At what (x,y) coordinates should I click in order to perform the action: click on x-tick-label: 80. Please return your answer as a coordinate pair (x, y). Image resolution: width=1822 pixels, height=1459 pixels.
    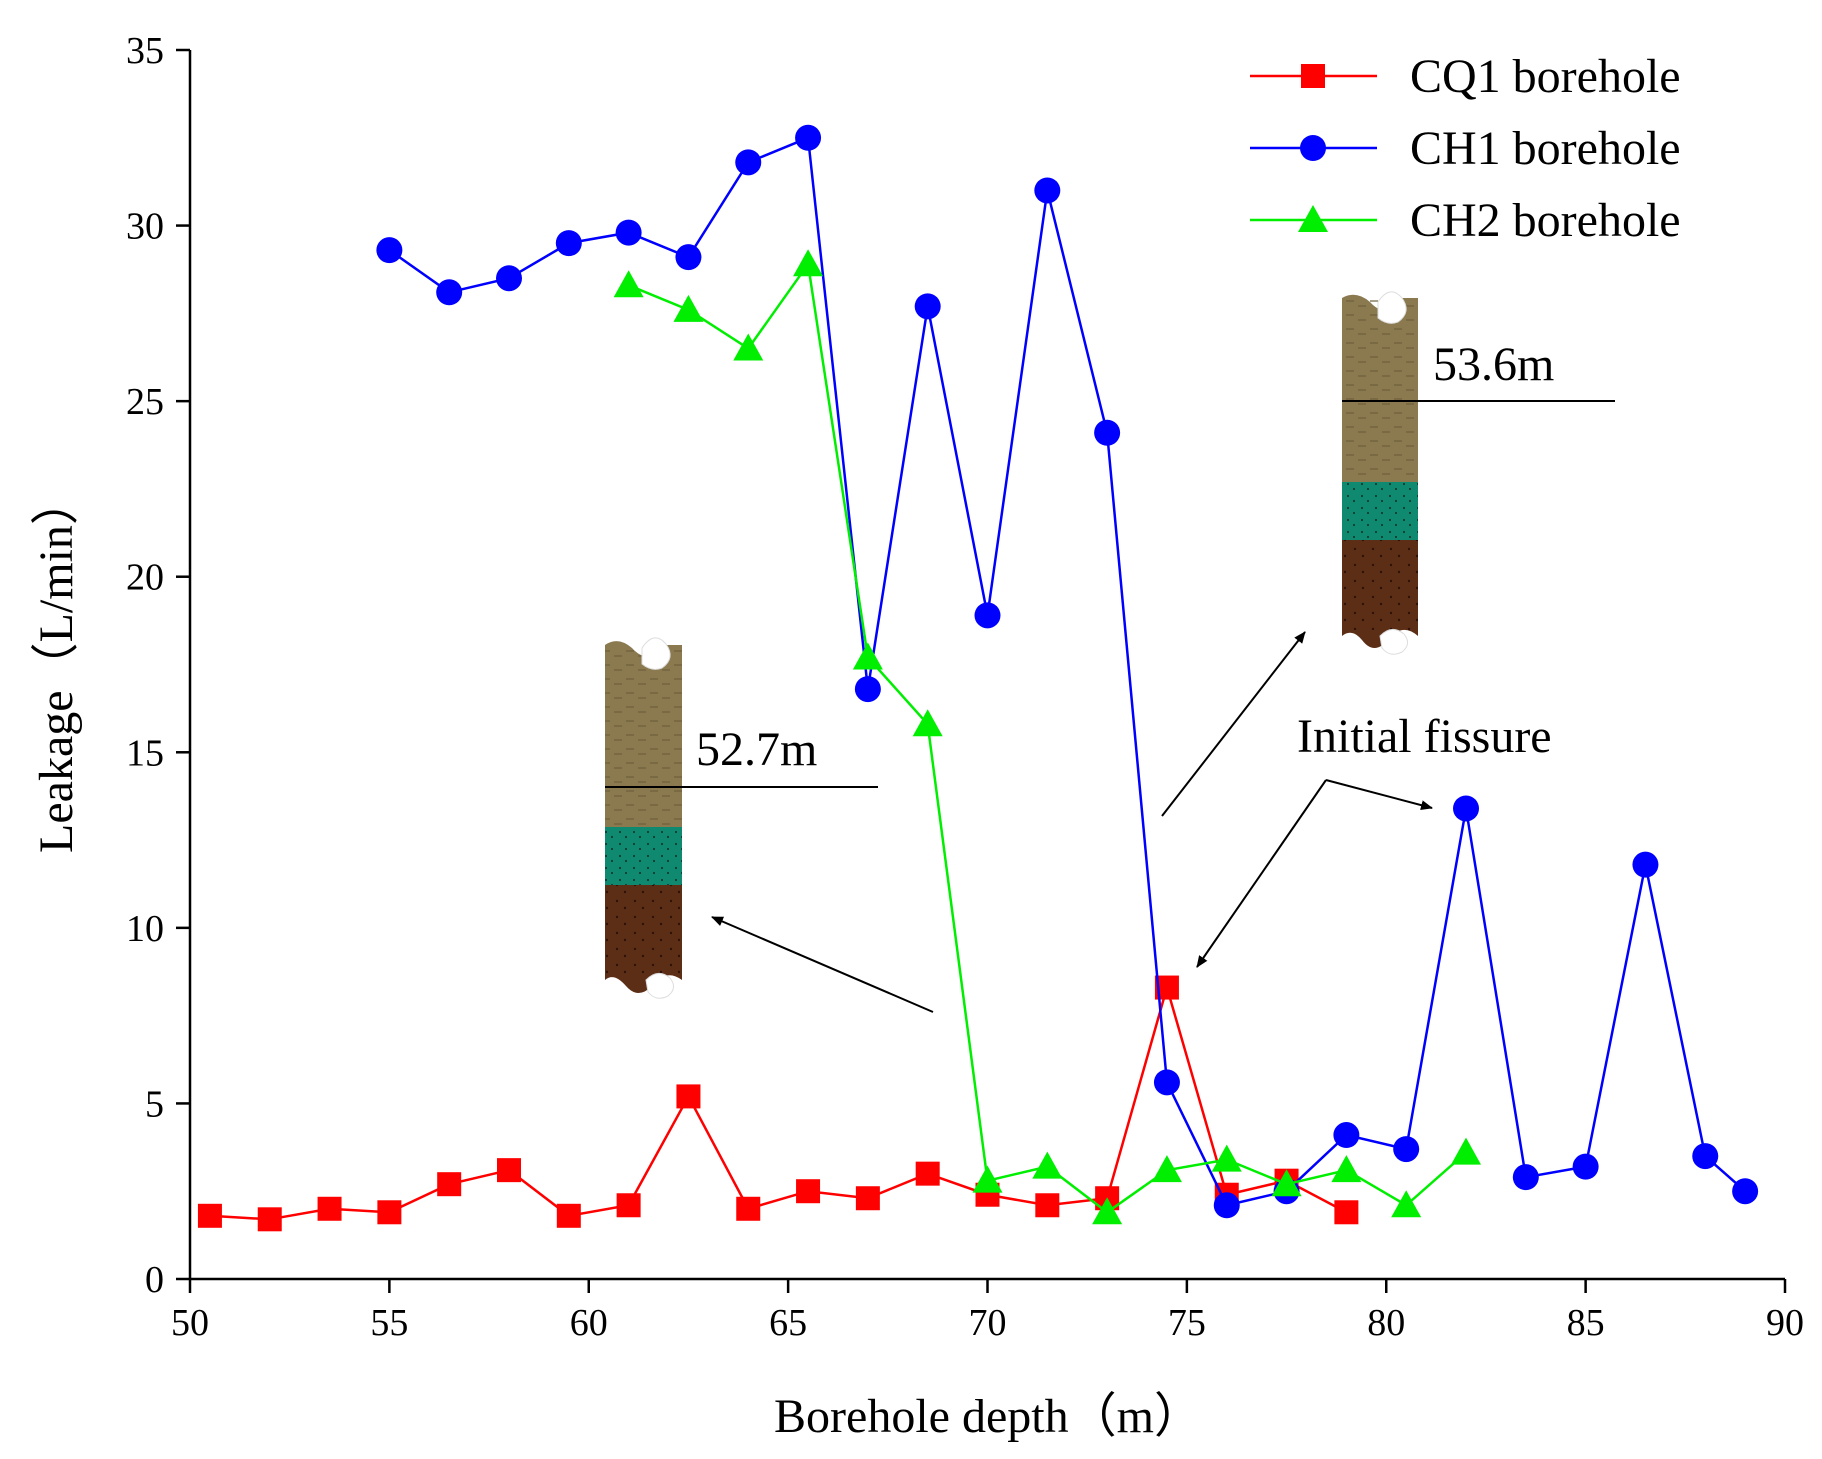
    Looking at the image, I should click on (1386, 1323).